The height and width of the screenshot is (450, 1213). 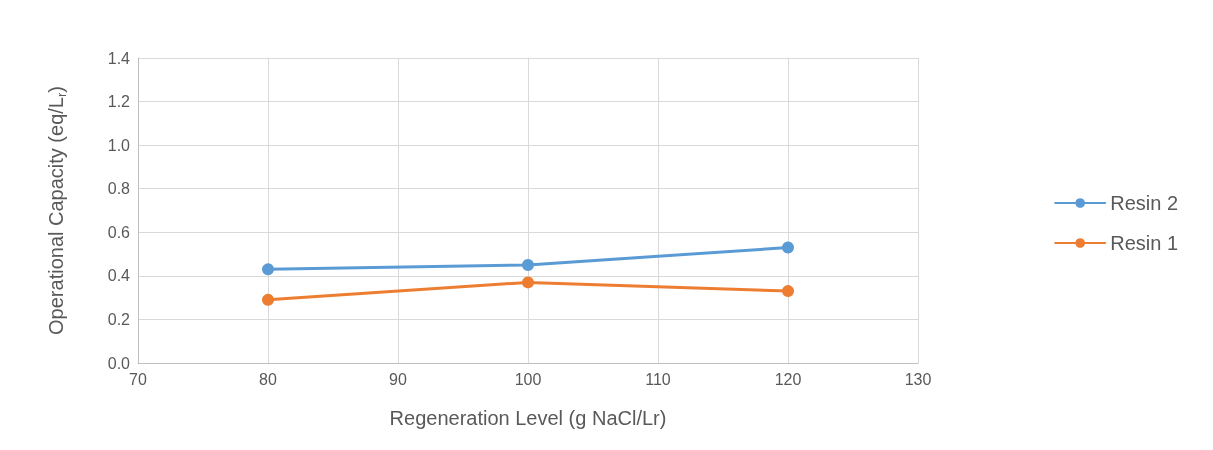 I want to click on y-tick-label: 0.8, so click(x=119, y=189).